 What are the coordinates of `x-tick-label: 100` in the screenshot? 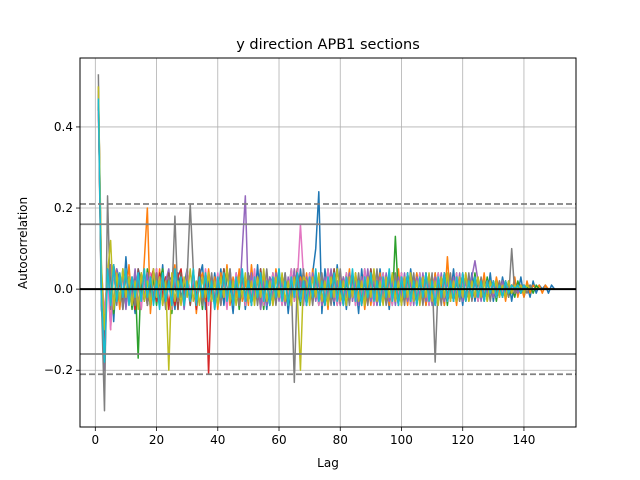 It's located at (401, 440).